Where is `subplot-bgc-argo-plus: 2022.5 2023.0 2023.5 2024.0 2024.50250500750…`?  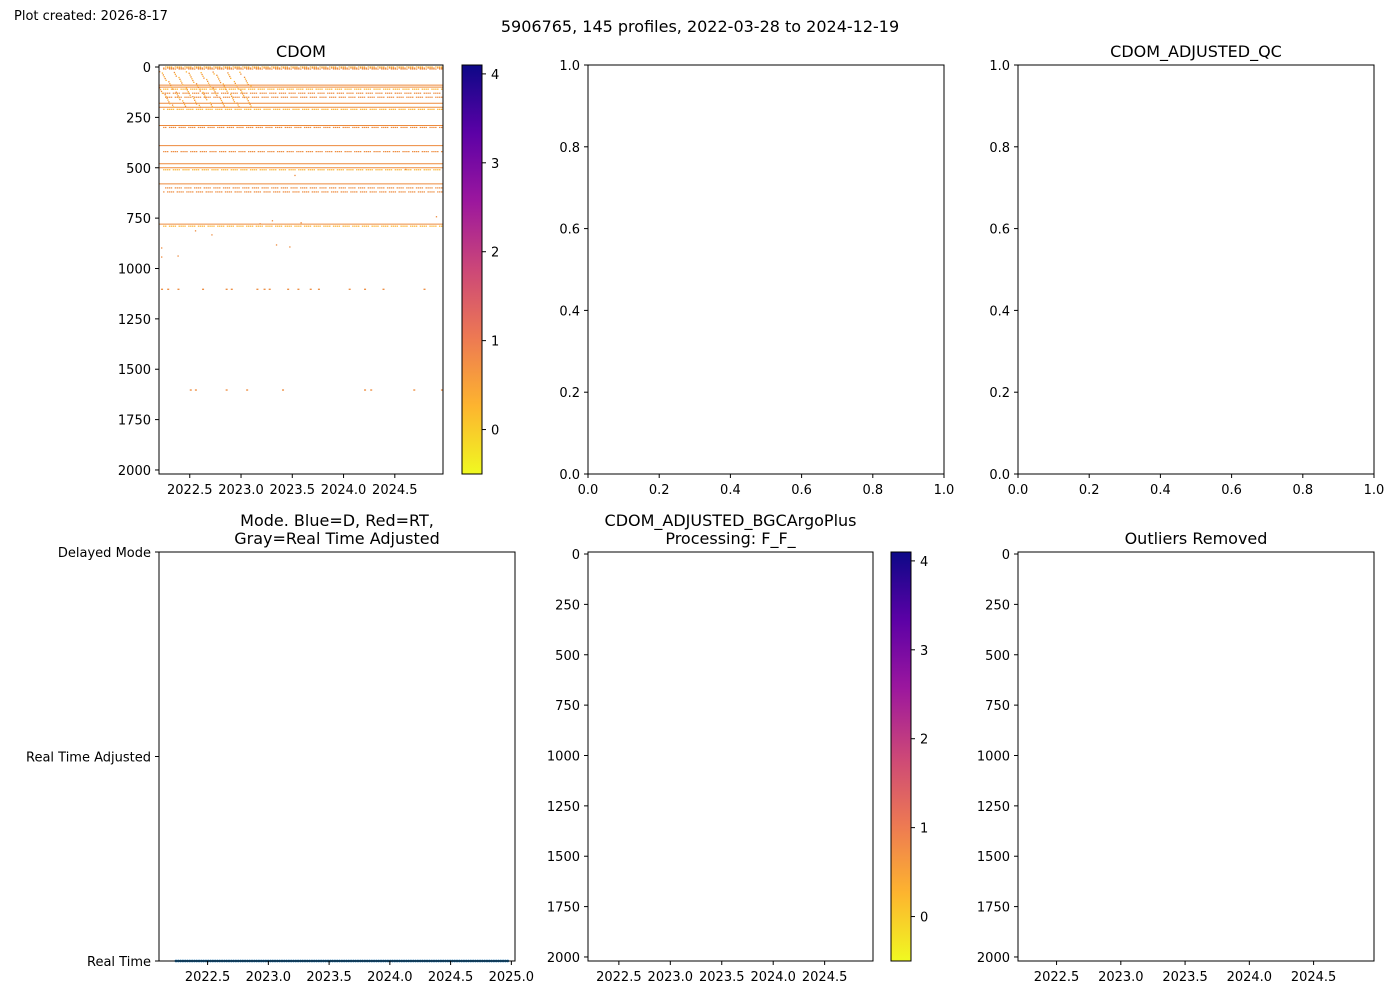
subplot-bgc-argo-plus: 2022.5 2023.0 2023.5 2024.0 2024.50250500750… is located at coordinates (737, 748).